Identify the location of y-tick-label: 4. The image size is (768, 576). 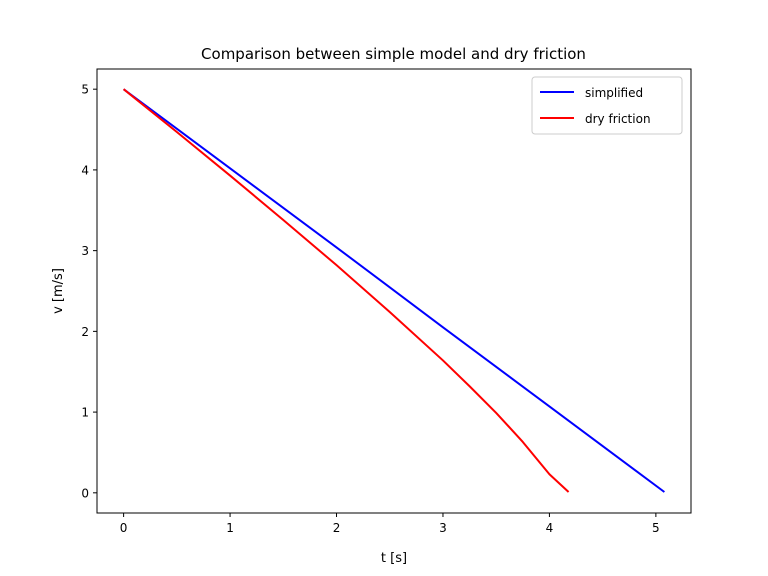
(85, 170).